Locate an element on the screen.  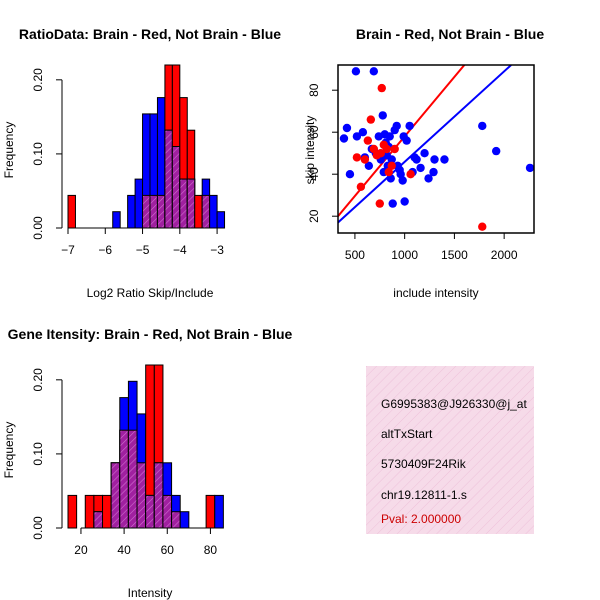
ratio-histogram-x-tick-label: −5 is located at coordinates (143, 250).